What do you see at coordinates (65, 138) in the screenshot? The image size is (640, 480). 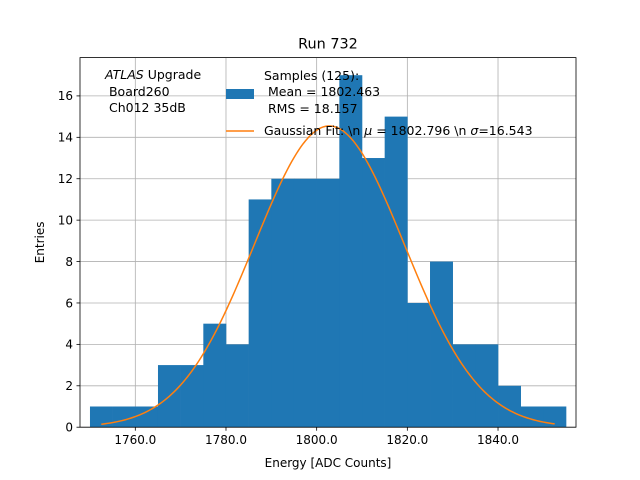 I see `y-tick-label: 14` at bounding box center [65, 138].